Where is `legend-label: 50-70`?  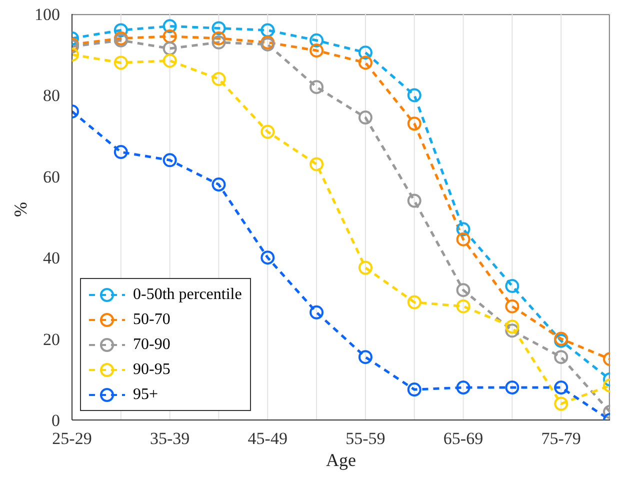 legend-label: 50-70 is located at coordinates (151, 319).